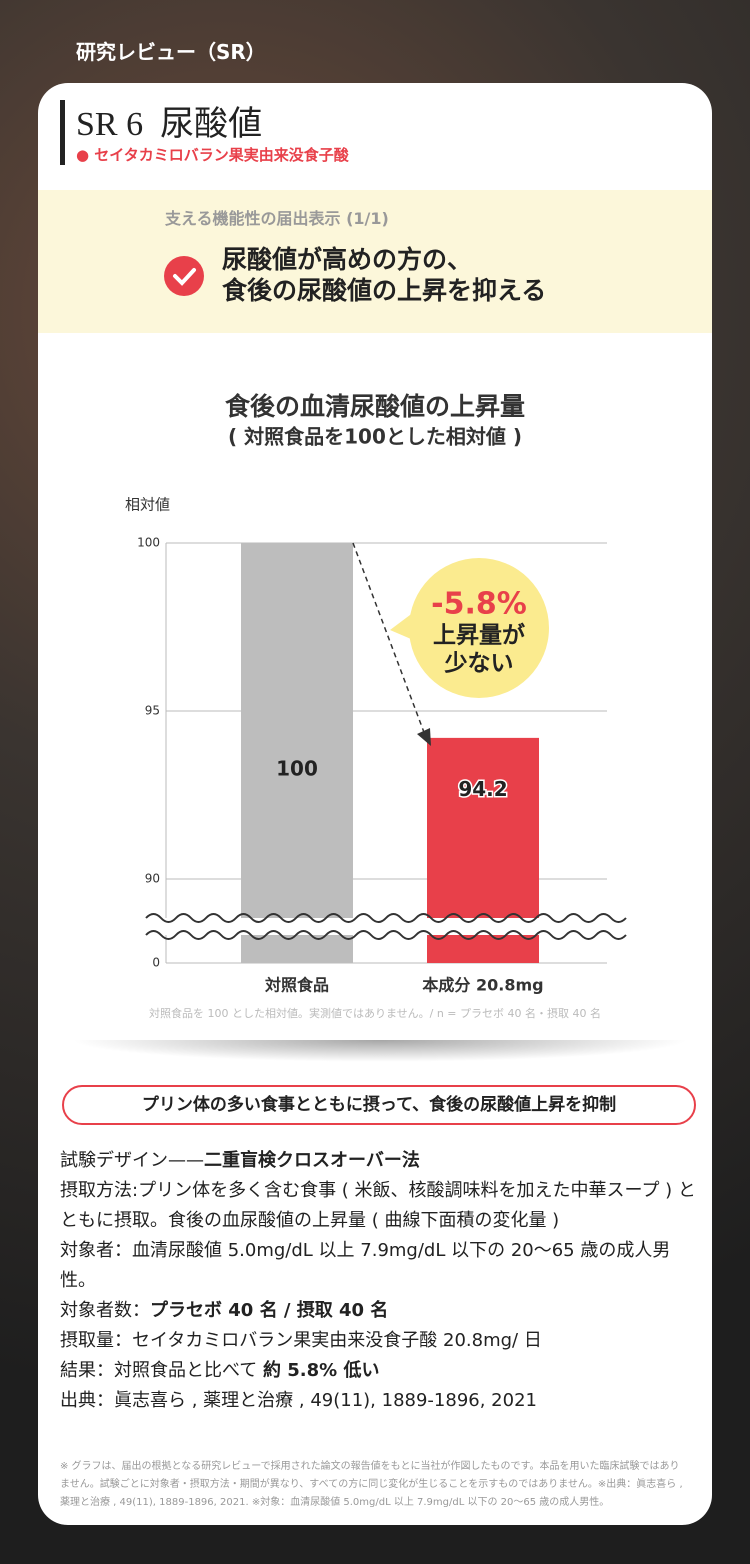  Describe the element at coordinates (389, 639) in the screenshot. I see `arrow` at that location.